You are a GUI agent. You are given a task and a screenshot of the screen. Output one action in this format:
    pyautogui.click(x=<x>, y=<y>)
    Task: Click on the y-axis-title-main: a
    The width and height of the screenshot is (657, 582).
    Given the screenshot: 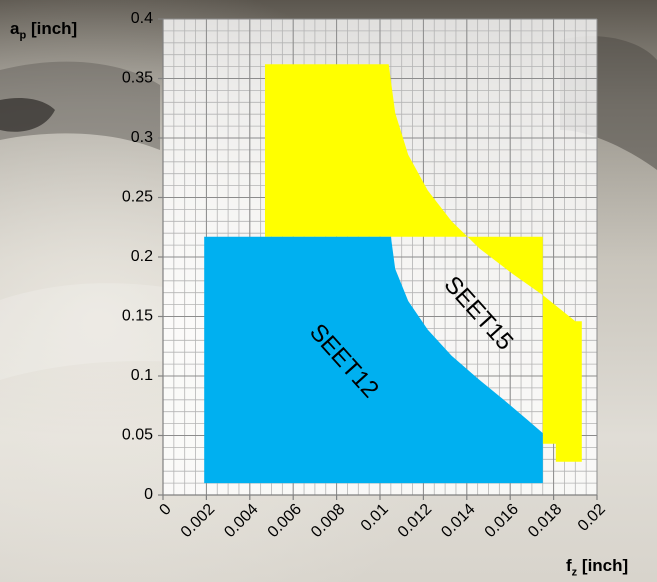 What is the action you would take?
    pyautogui.click(x=15, y=28)
    